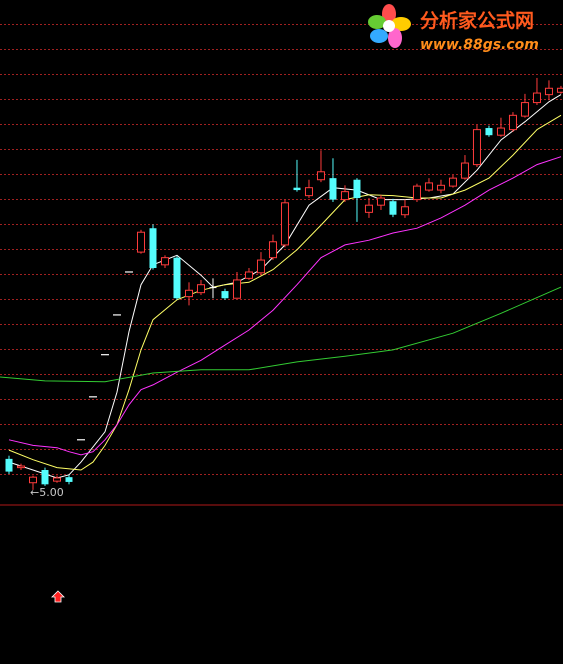 The width and height of the screenshot is (563, 664). Describe the element at coordinates (389, 26) in the screenshot. I see `logo-icon` at that location.